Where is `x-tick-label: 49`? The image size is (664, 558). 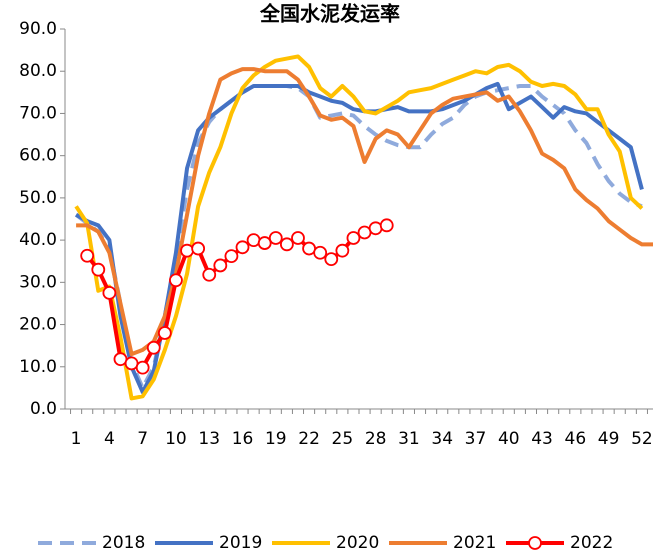 x-tick-label: 49 is located at coordinates (609, 439).